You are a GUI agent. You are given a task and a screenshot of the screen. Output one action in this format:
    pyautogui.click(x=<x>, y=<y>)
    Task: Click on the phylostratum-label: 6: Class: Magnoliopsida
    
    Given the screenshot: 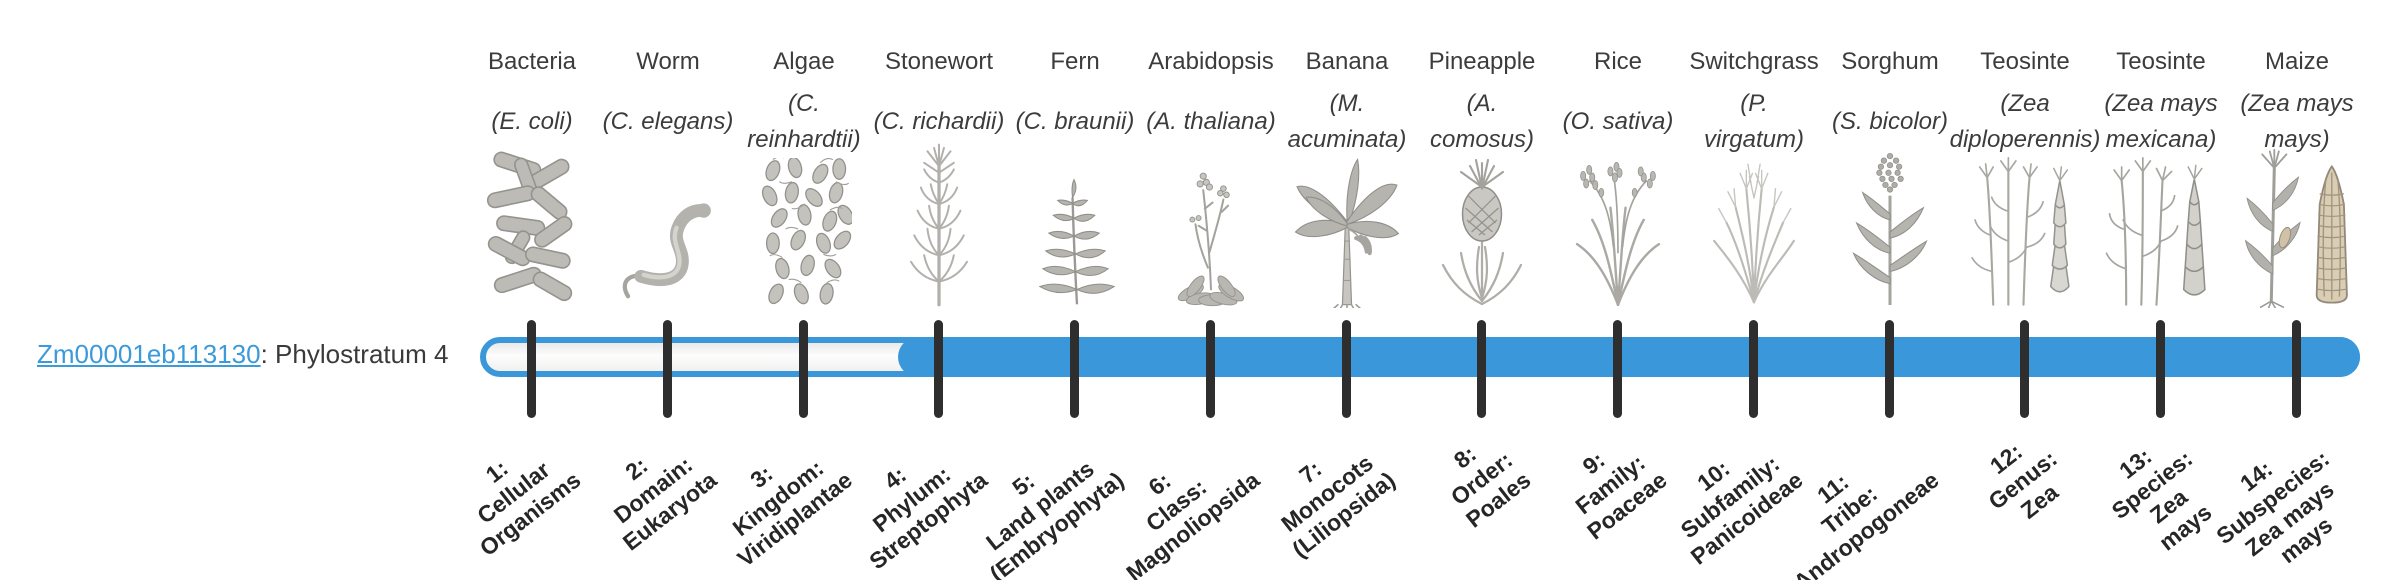 What is the action you would take?
    pyautogui.click(x=1193, y=523)
    